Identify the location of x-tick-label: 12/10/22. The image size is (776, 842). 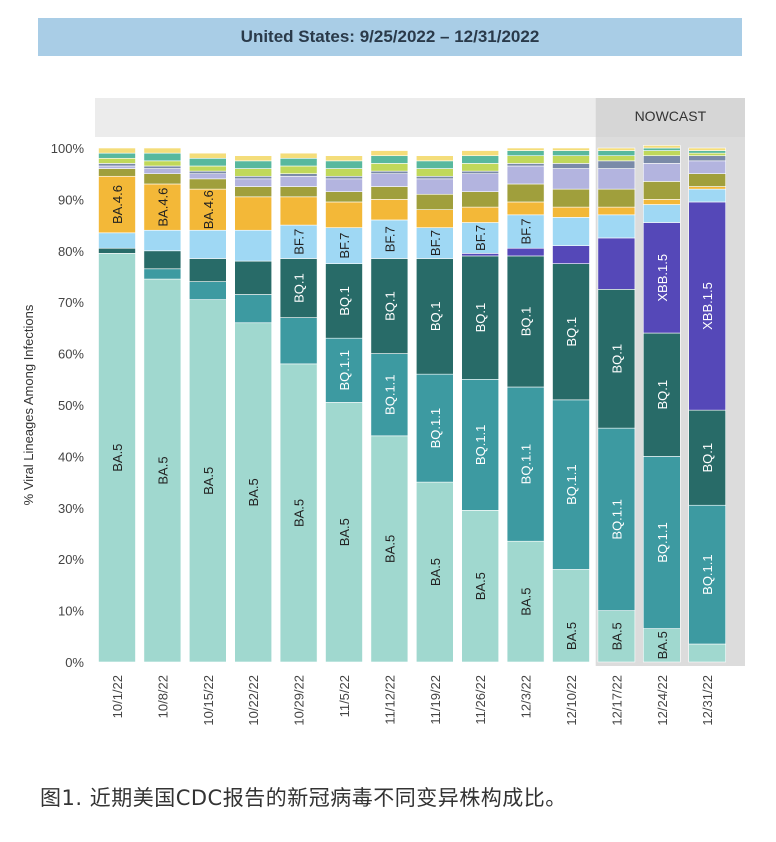
(571, 700).